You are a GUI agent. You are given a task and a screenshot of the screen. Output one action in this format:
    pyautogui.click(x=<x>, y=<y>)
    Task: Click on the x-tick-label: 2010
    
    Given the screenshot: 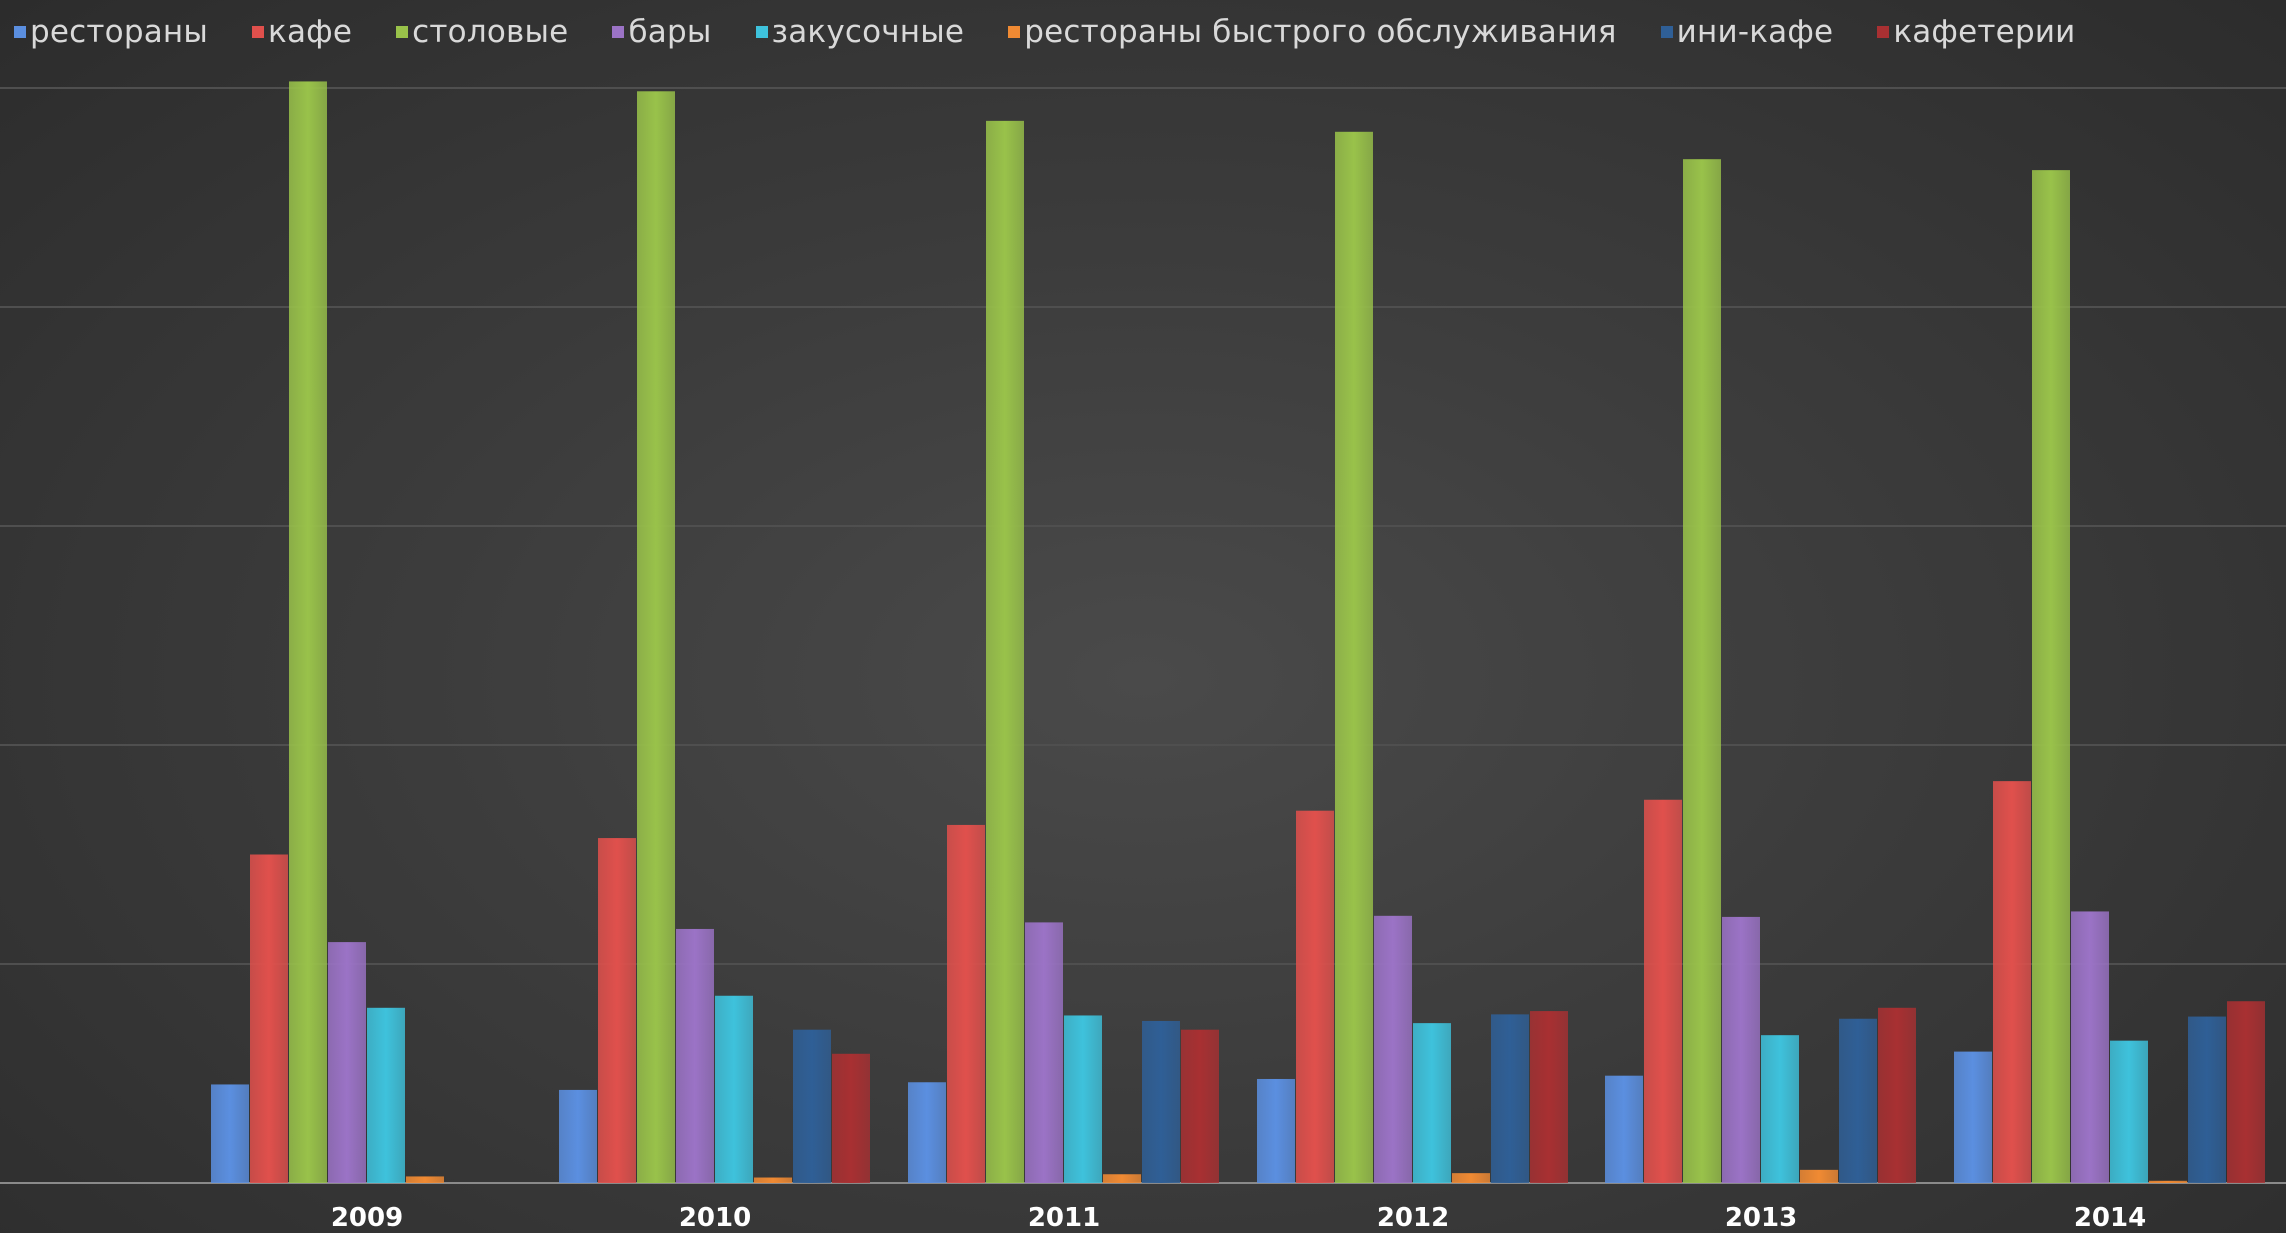 What is the action you would take?
    pyautogui.click(x=715, y=1218)
    